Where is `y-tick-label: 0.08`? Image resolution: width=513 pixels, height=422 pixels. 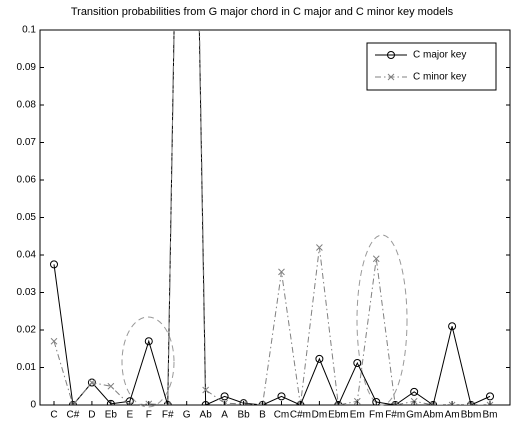
y-tick-label: 0.08 is located at coordinates (27, 105).